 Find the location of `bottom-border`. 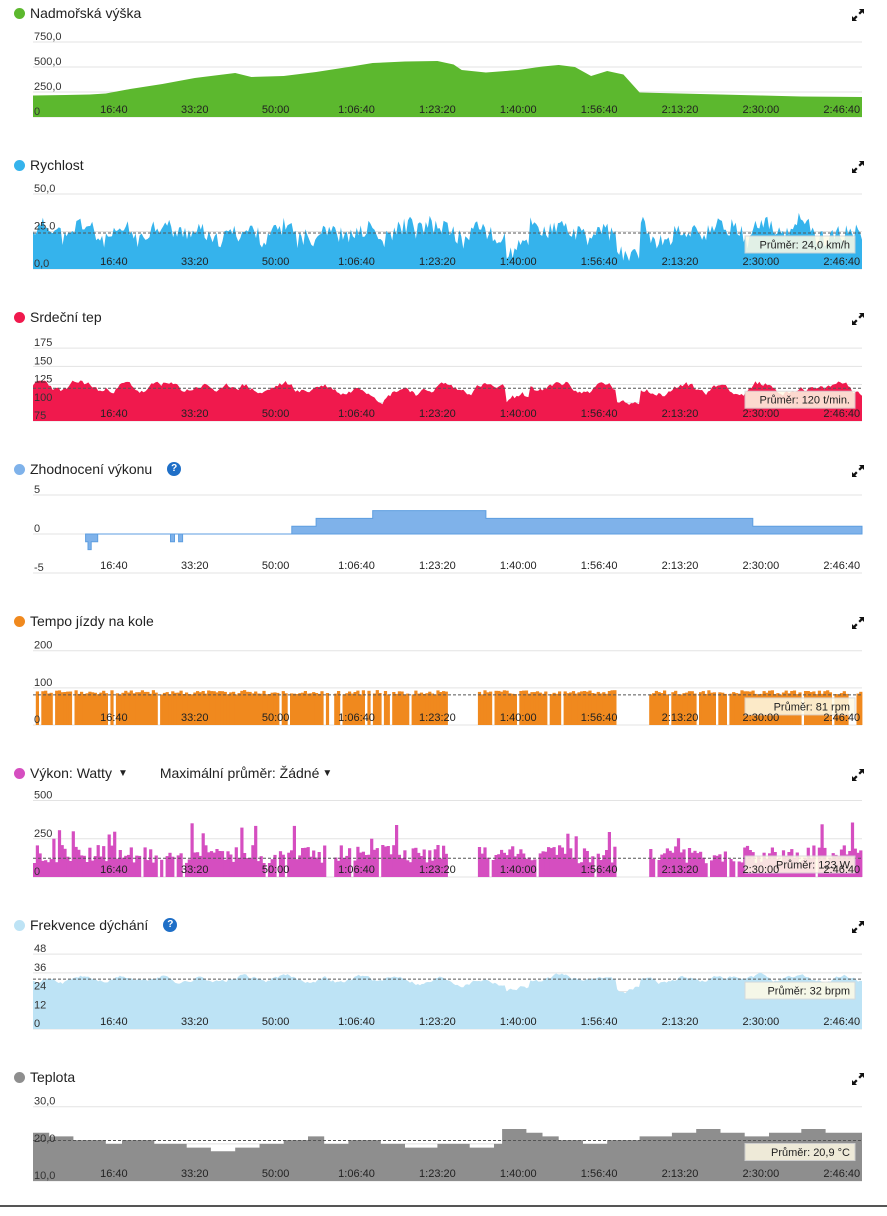

bottom-border is located at coordinates (443, 1206).